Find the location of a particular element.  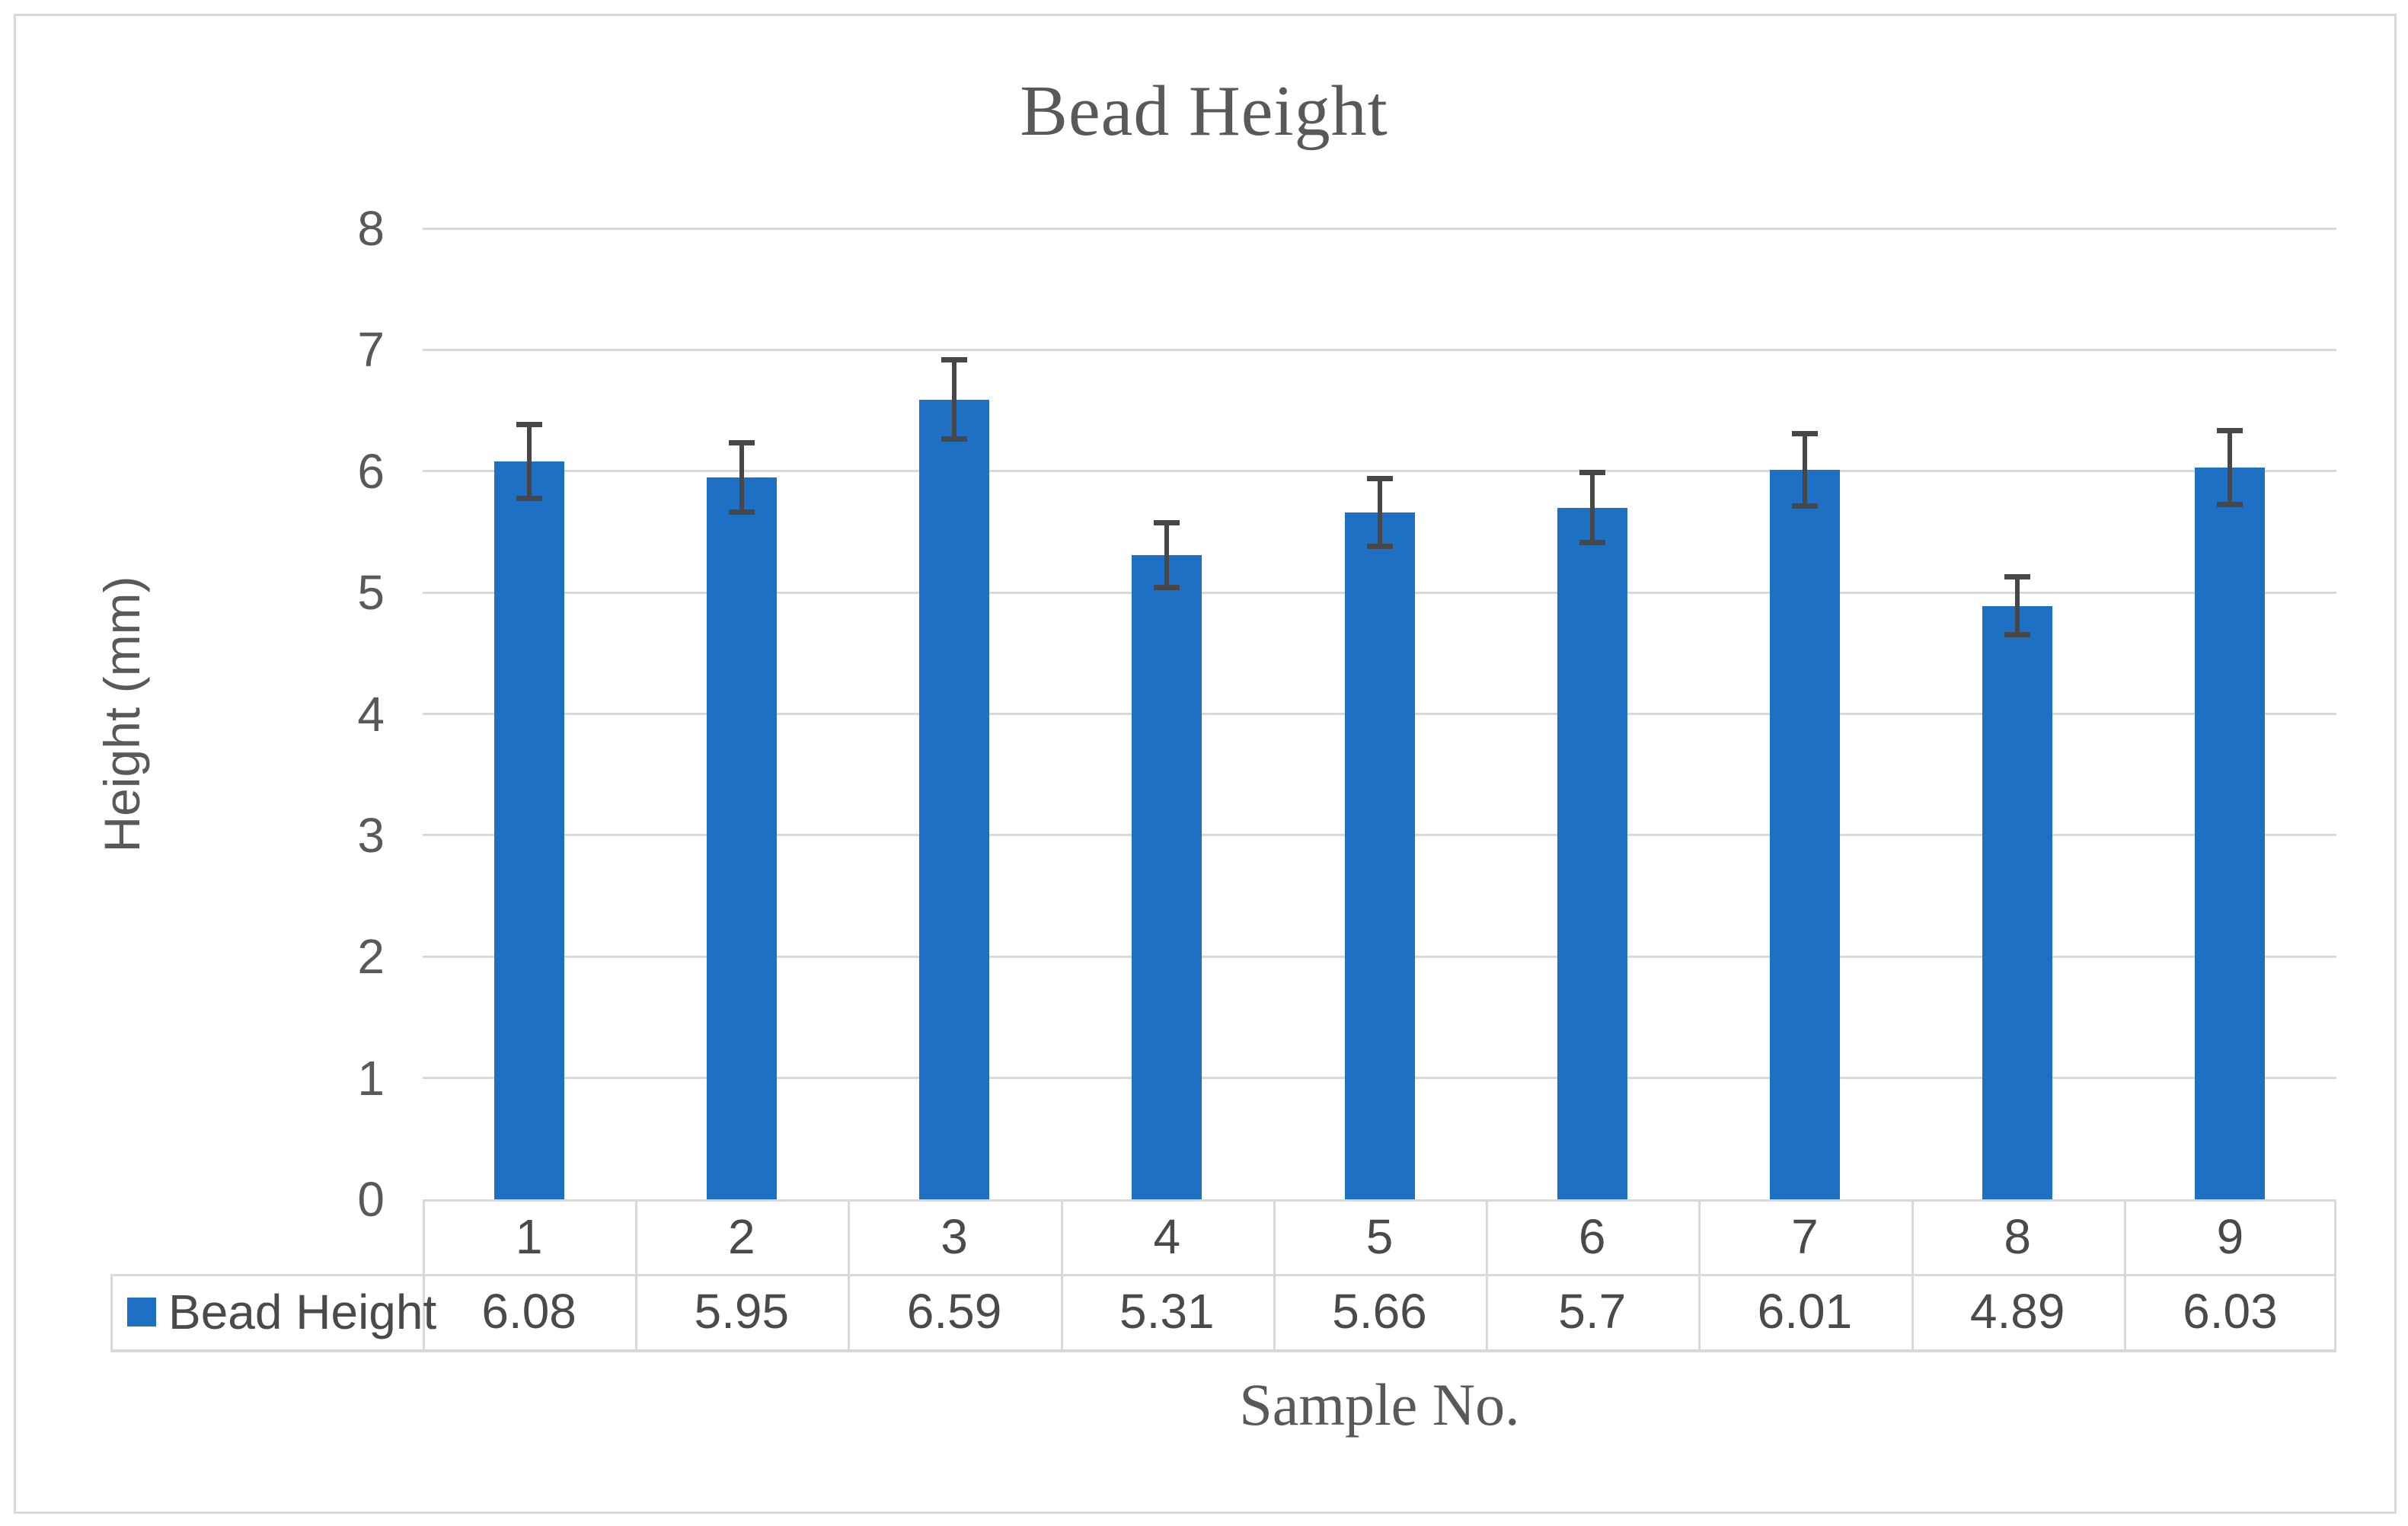

category-cell: 7 is located at coordinates (1805, 1236).